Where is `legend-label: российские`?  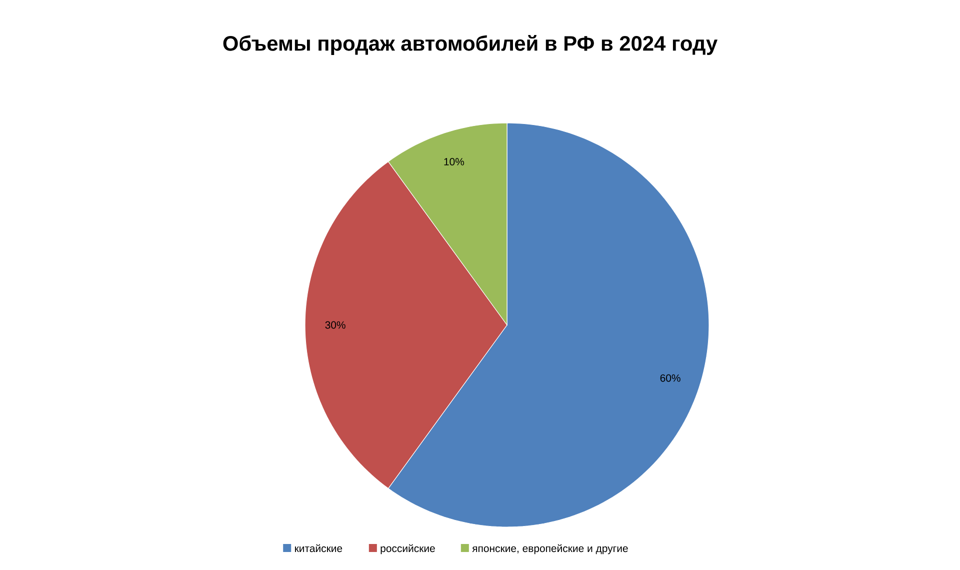 legend-label: российские is located at coordinates (407, 549).